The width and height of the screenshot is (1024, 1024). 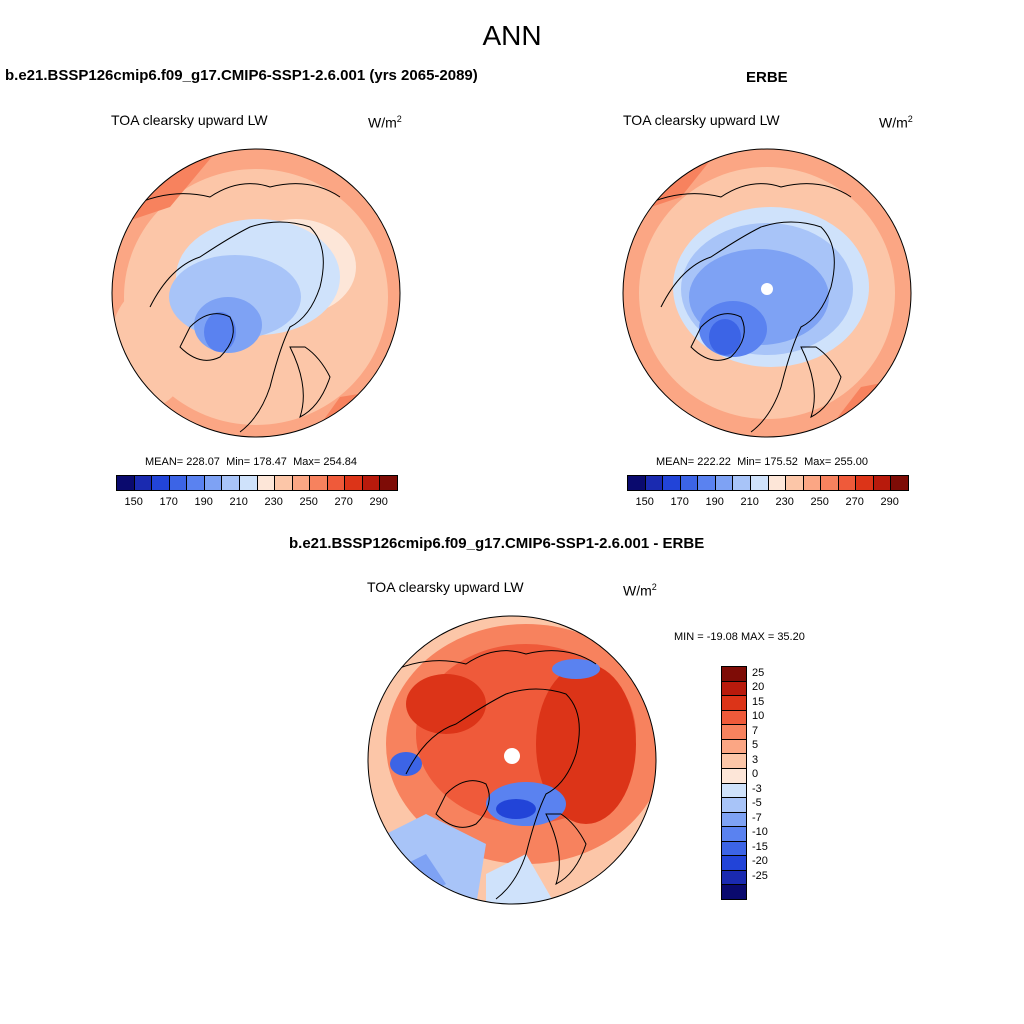 I want to click on colorbar-tick-label: 5, so click(x=755, y=745).